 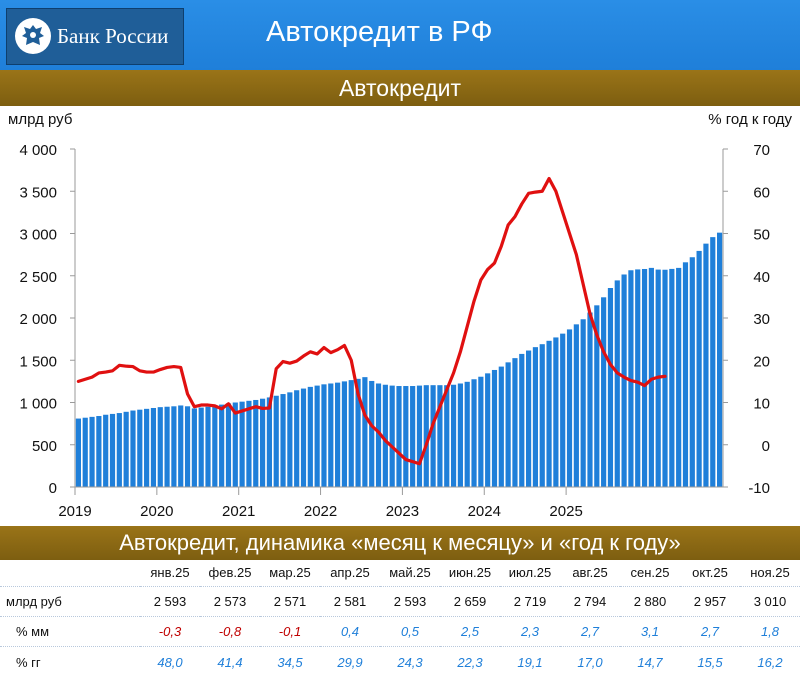 What do you see at coordinates (400, 35) in the screenshot?
I see `header-bar: Банк России Автокредит в РФ` at bounding box center [400, 35].